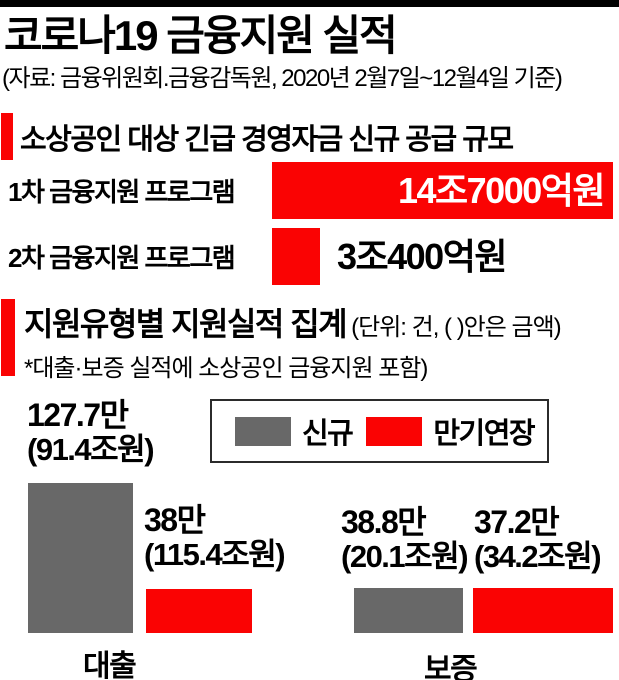 The image size is (619, 680). I want to click on loan-extension-amount: (115.4조원), so click(215, 554).